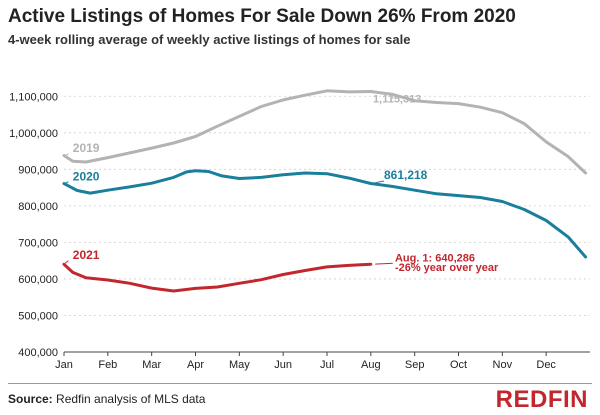 This screenshot has width=600, height=415. What do you see at coordinates (195, 365) in the screenshot?
I see `x-tick-label: Apr` at bounding box center [195, 365].